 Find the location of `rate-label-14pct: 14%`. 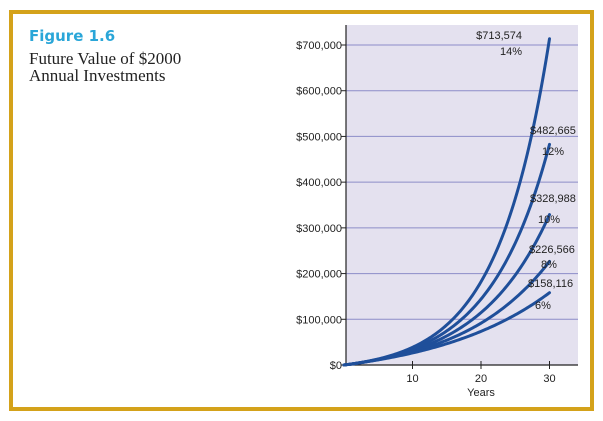

rate-label-14pct: 14% is located at coordinates (511, 52).